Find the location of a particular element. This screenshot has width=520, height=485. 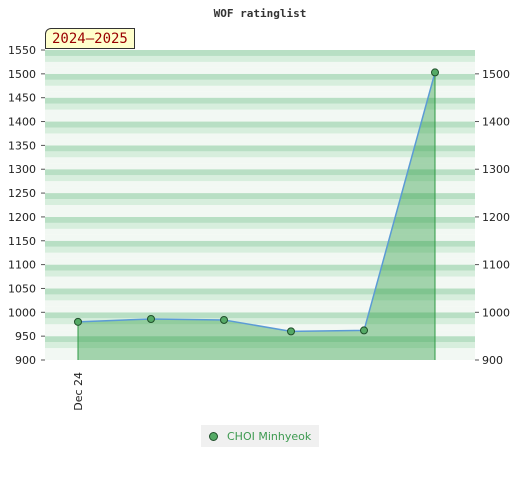

right-axis: 900 1000 1100 1200 1300 1400 1500 is located at coordinates (492, 217).